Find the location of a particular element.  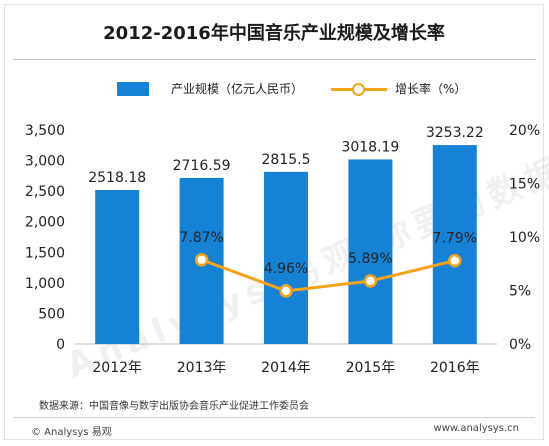

site-url: www.analysys.cn is located at coordinates (476, 428).